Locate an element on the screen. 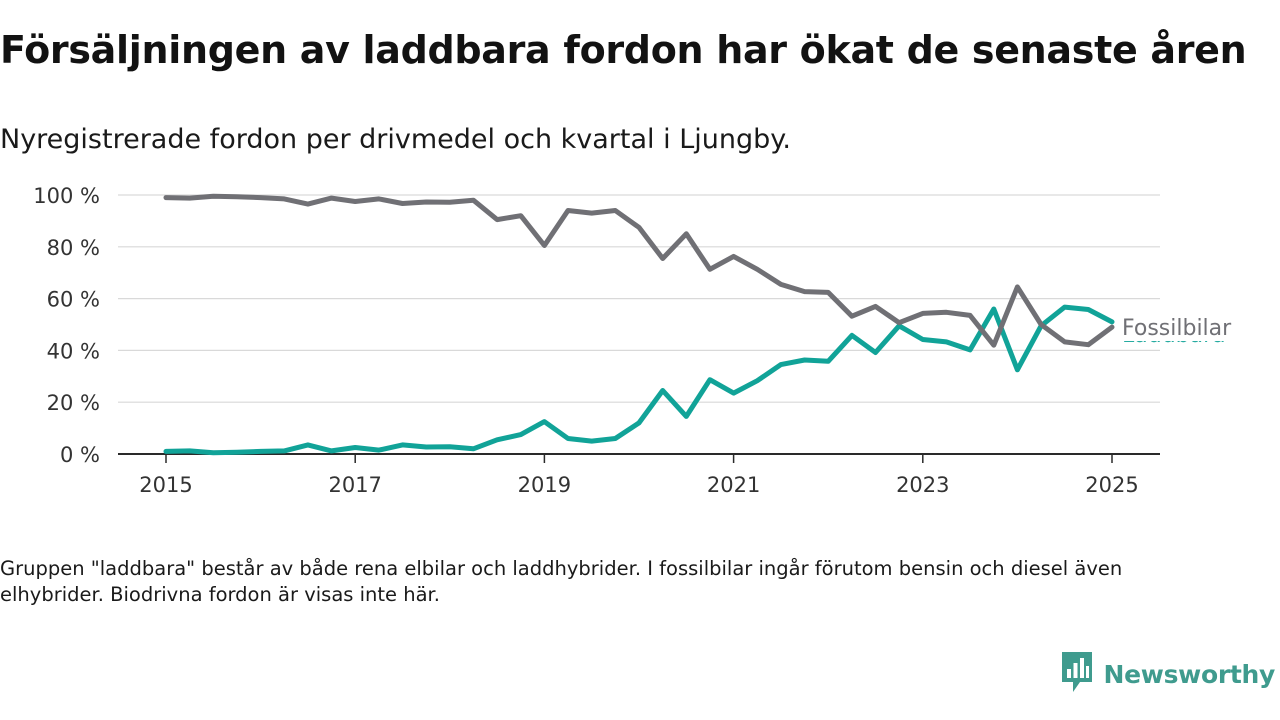 The width and height of the screenshot is (1280, 720). newsworthy-logo-icon is located at coordinates (1077, 674).